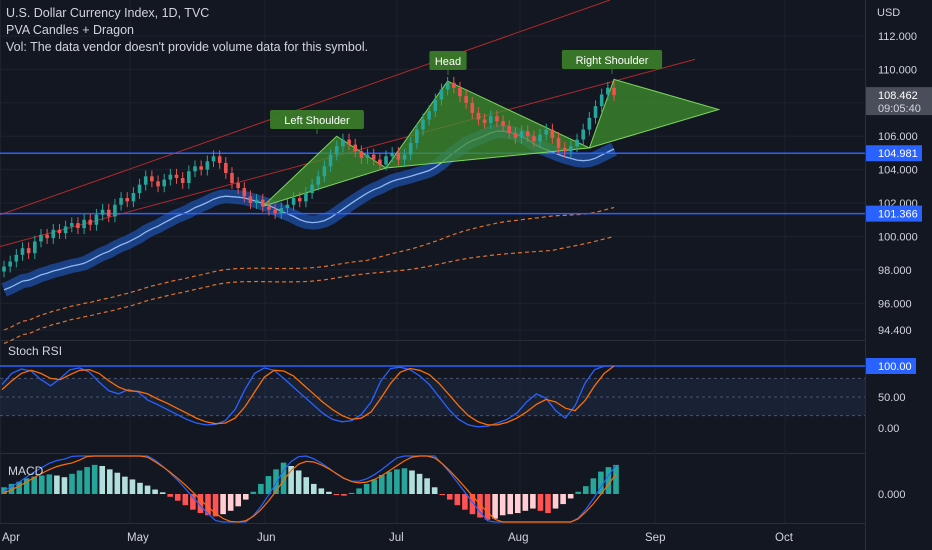 This screenshot has height=550, width=932. I want to click on right-shoulder-label: Right Shoulder, so click(612, 61).